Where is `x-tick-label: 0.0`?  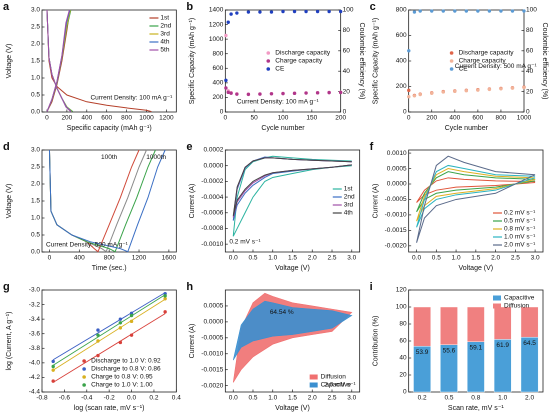 x-tick-label: 0.0 is located at coordinates (233, 398).